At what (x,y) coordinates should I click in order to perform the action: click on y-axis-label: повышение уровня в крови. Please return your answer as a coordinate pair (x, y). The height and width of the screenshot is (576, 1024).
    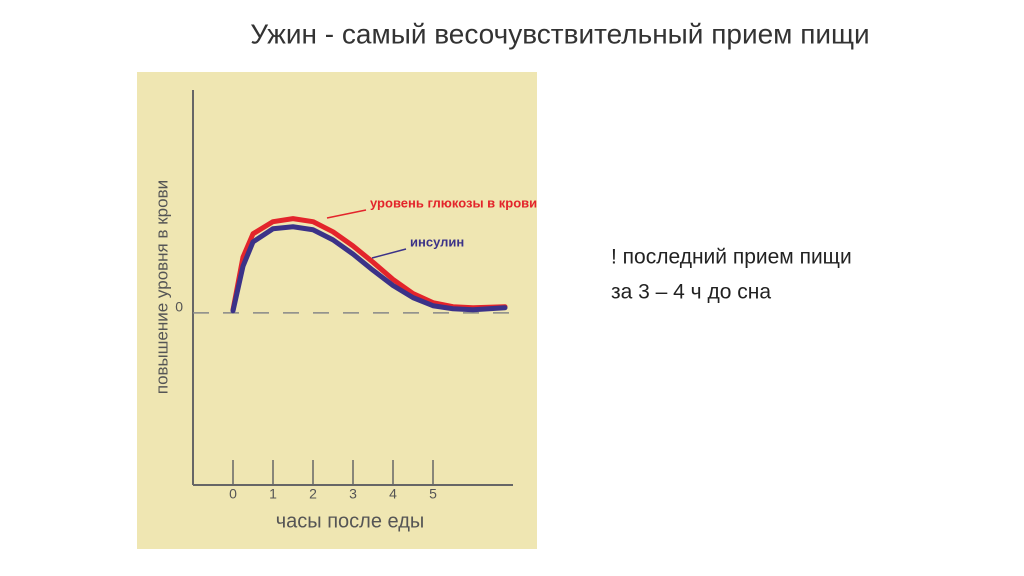
    Looking at the image, I should click on (161, 287).